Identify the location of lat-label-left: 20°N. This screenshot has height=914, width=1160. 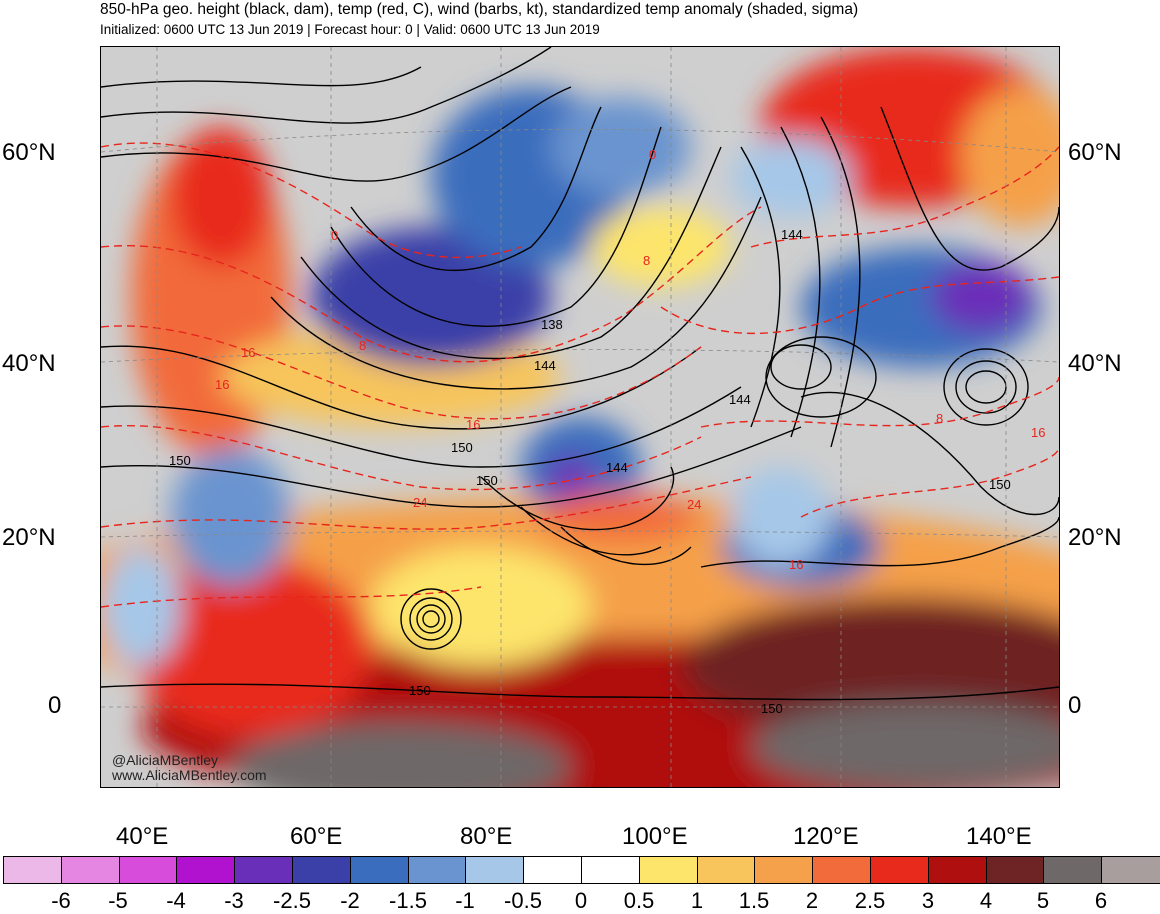
(29, 537).